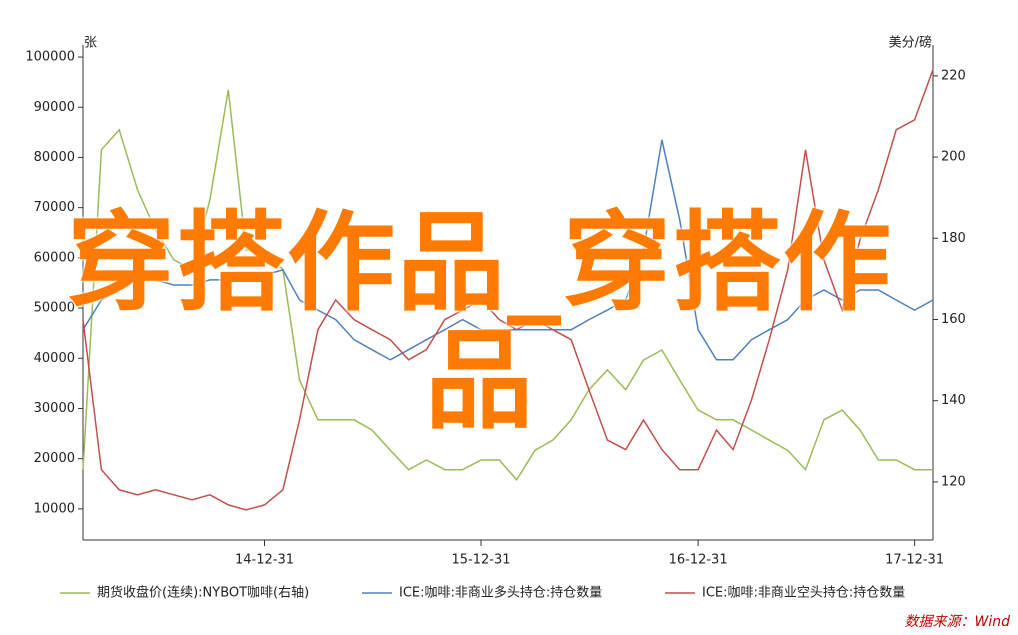 The image size is (1018, 635). Describe the element at coordinates (698, 560) in the screenshot. I see `x-tick-label: 16-12-31` at that location.